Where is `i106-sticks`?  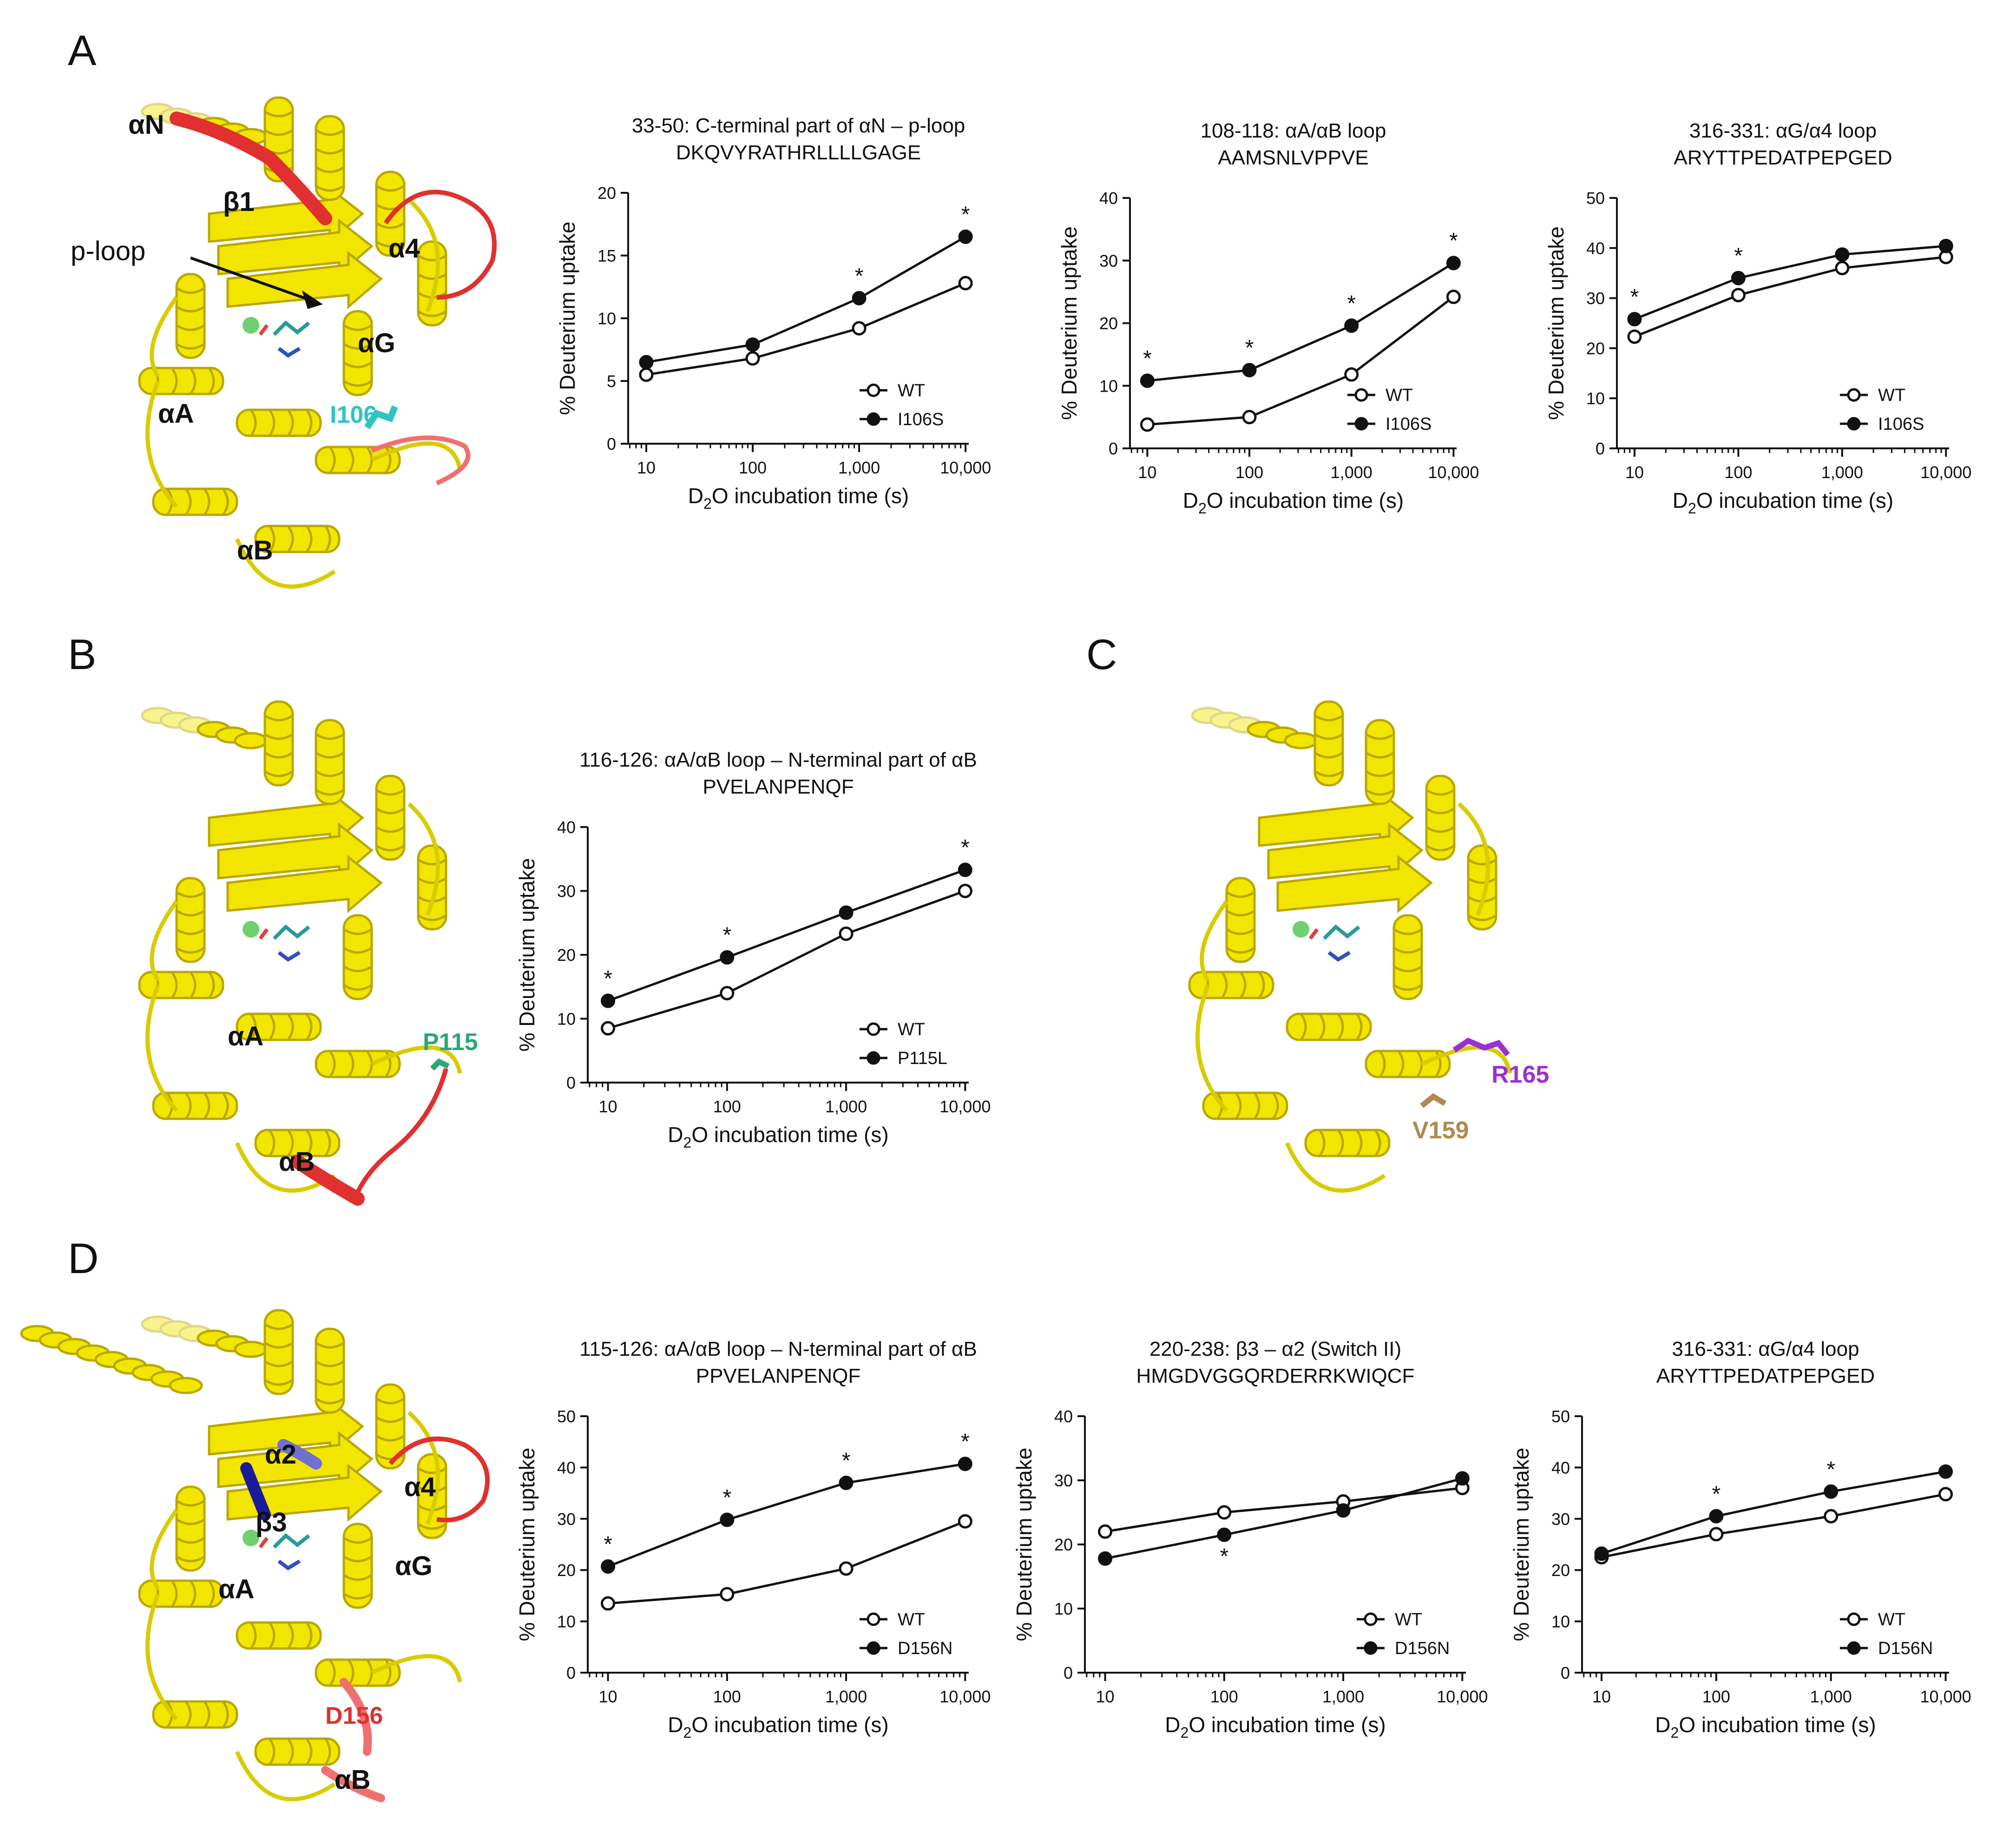
i106-sticks is located at coordinates (381, 417).